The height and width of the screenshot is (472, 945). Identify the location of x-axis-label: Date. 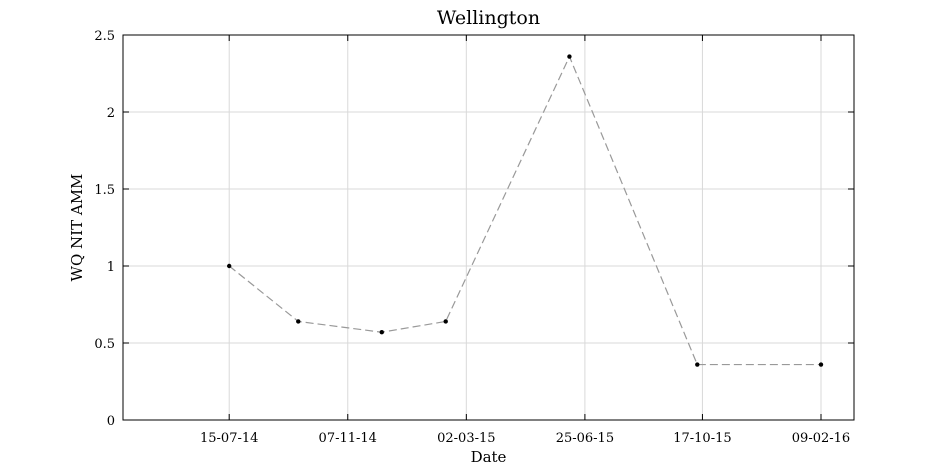
(489, 457).